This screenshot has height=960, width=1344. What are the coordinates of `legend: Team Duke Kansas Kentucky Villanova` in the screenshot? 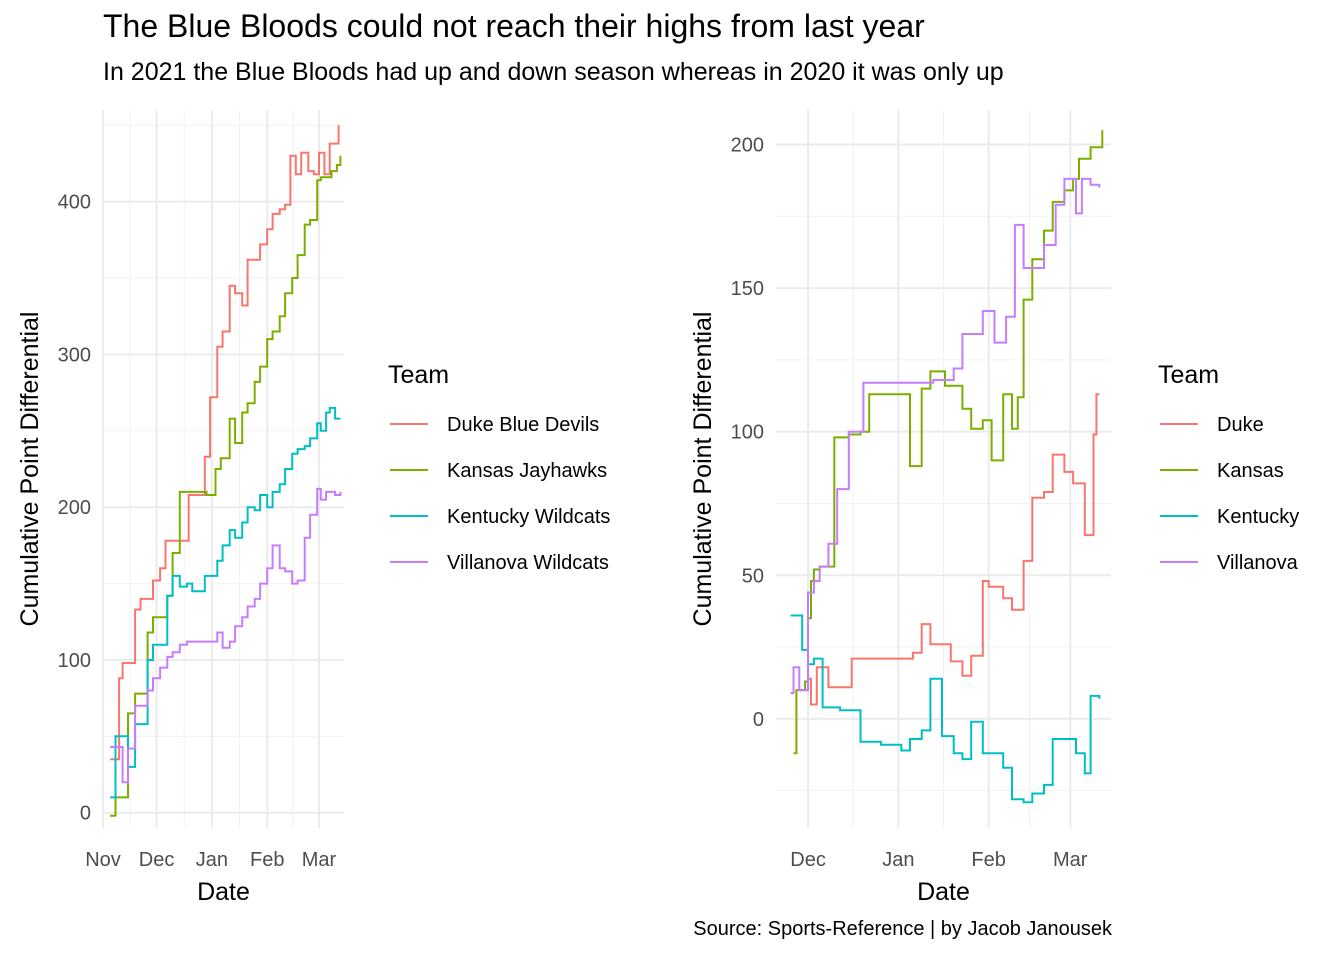 It's located at (1228, 467).